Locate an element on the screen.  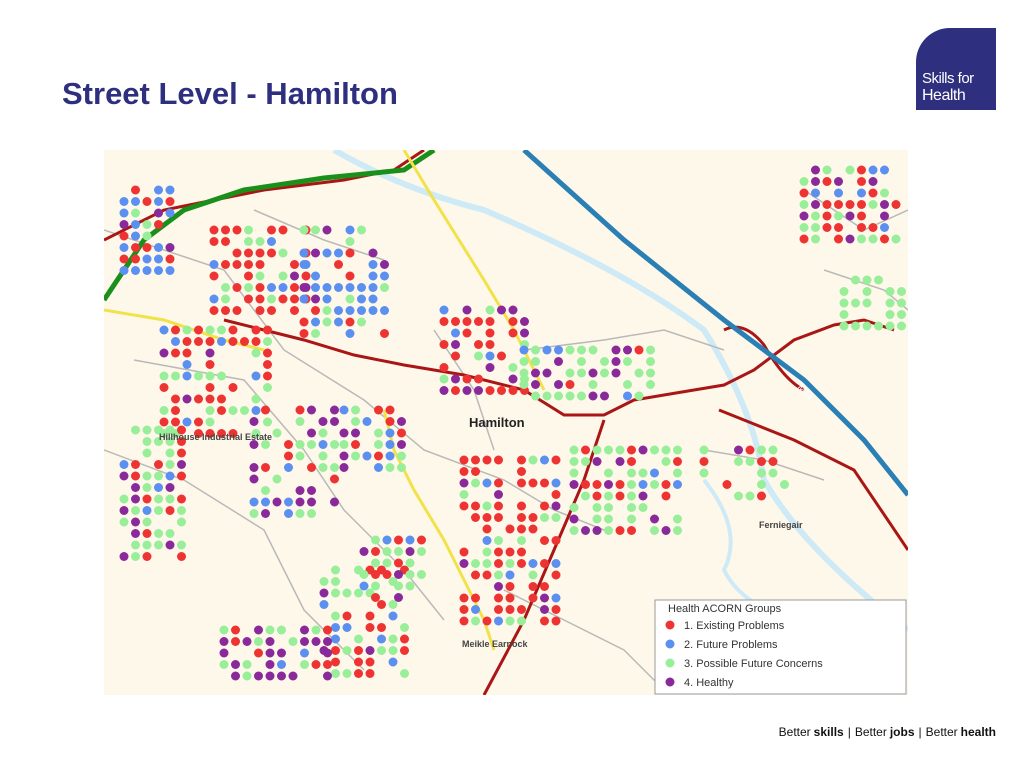
footer-bold: health is located at coordinates (978, 732).